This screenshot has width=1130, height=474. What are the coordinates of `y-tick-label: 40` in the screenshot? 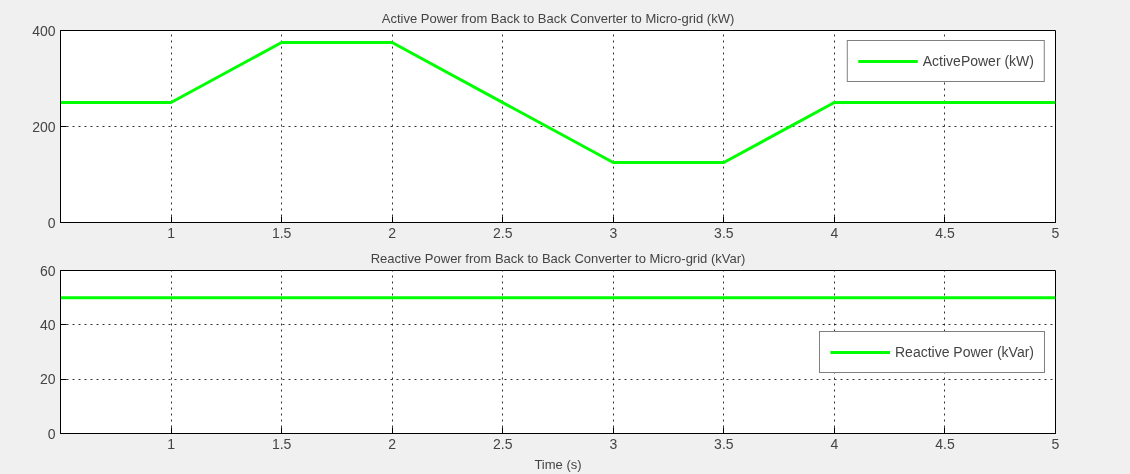 It's located at (47, 324).